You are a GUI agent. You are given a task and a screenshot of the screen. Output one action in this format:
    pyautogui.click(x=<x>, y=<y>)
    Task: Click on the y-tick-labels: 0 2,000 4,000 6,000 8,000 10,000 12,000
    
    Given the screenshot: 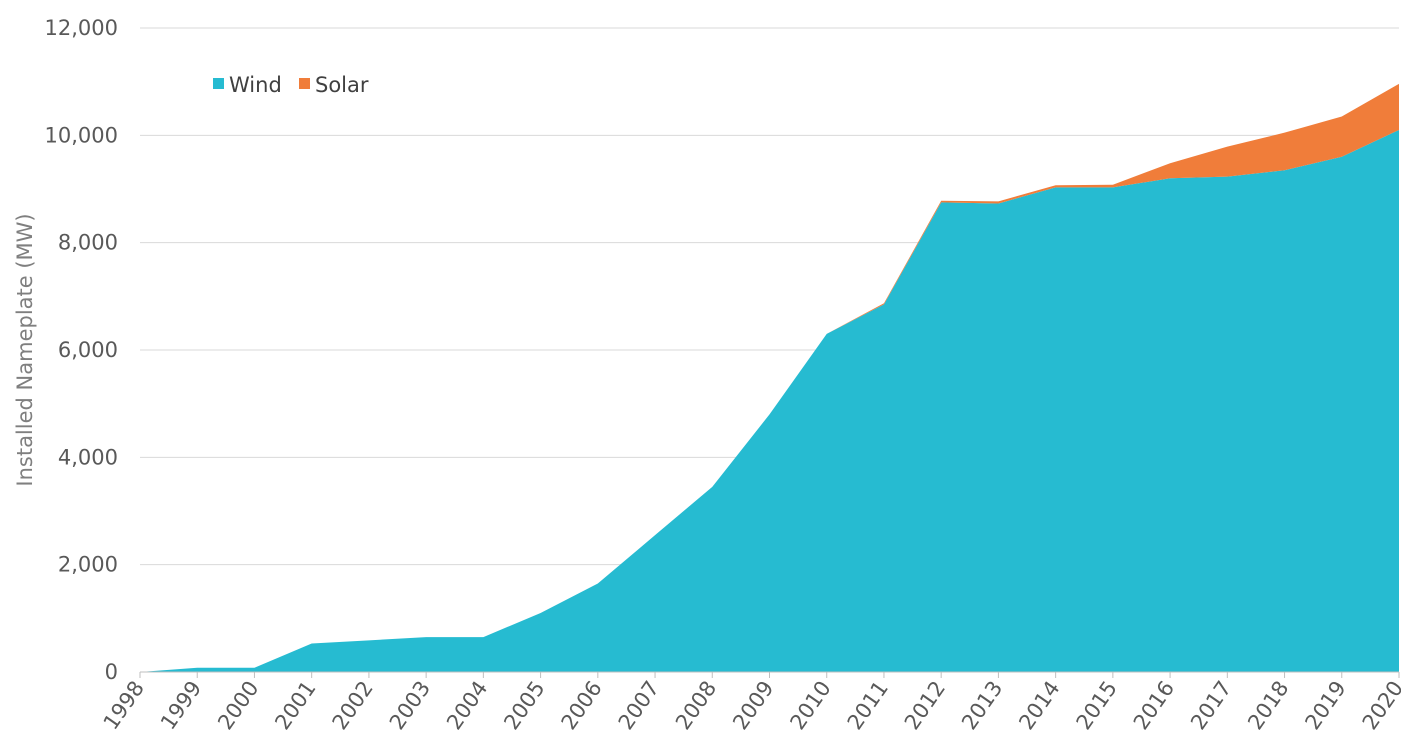 What is the action you would take?
    pyautogui.click(x=81, y=350)
    